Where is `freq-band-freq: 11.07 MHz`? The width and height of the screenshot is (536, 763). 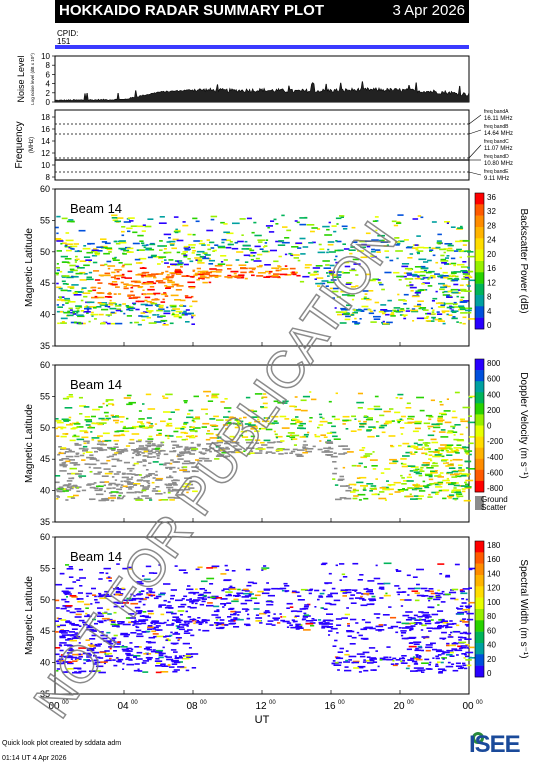
freq-band-freq: 11.07 MHz is located at coordinates (498, 149).